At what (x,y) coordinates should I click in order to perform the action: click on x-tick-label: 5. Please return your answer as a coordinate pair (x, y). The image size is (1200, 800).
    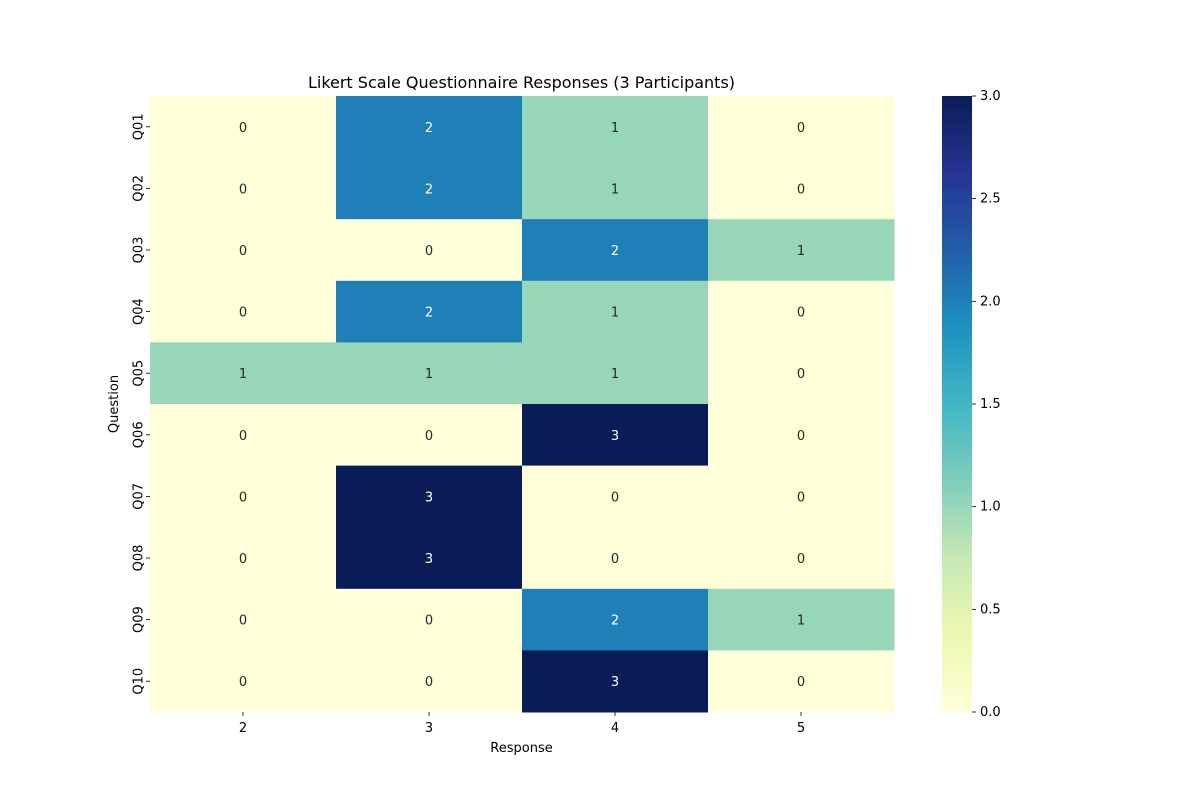
    Looking at the image, I should click on (801, 728).